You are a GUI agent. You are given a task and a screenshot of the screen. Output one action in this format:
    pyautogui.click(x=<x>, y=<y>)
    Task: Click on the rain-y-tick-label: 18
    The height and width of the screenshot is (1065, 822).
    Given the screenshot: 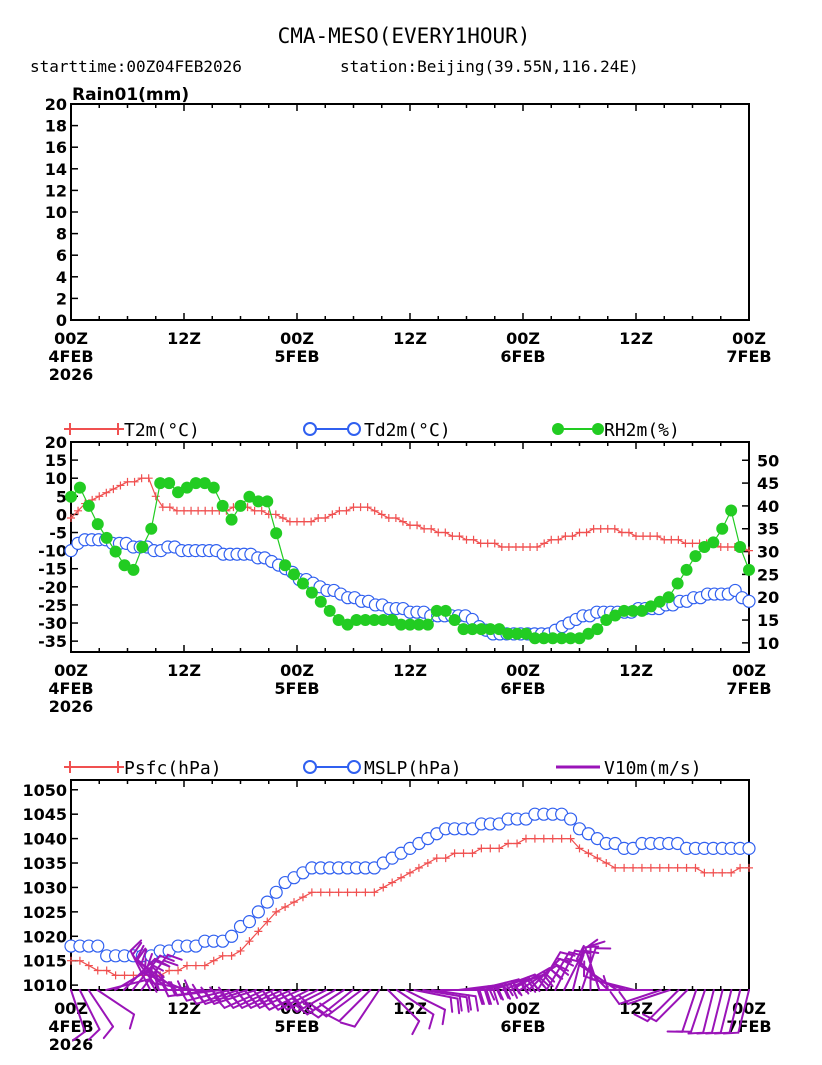 What is the action you would take?
    pyautogui.click(x=56, y=126)
    